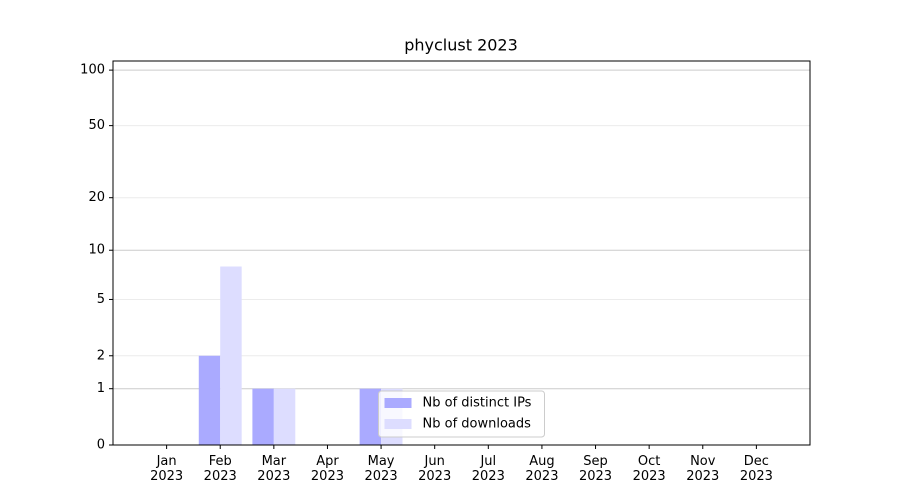 The height and width of the screenshot is (500, 900). I want to click on x-tick-label: Sep 2023, so click(595, 469).